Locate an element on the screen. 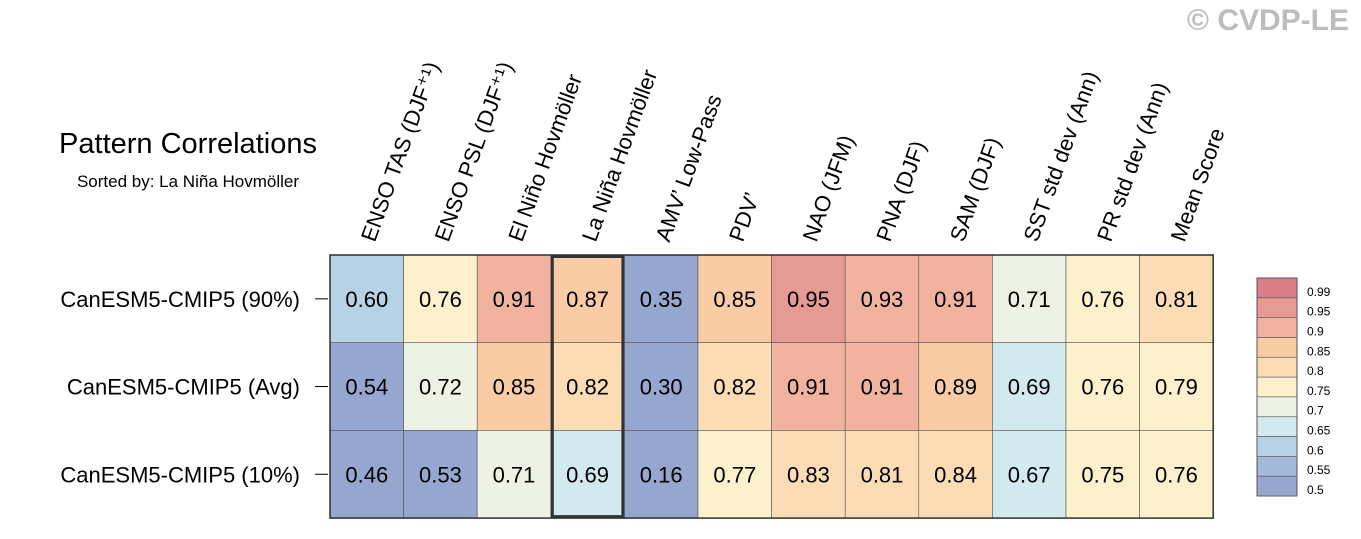  cell-value: 0.54 is located at coordinates (366, 387).